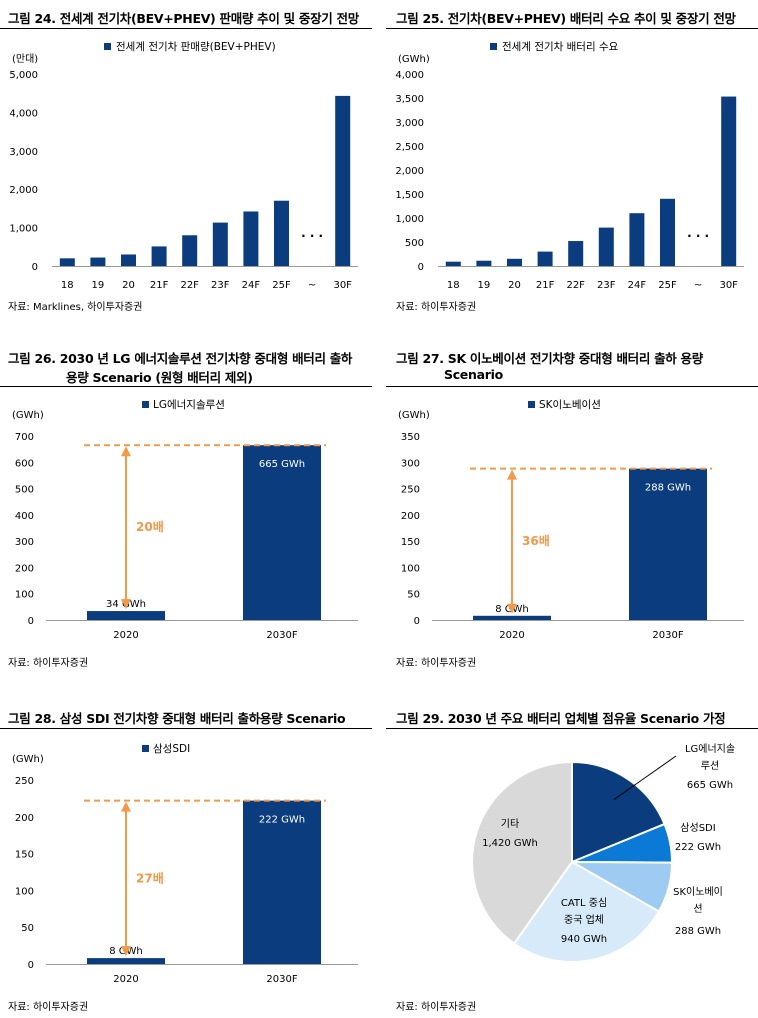 The image size is (758, 1018). I want to click on data-label: 288 GWh, so click(668, 488).